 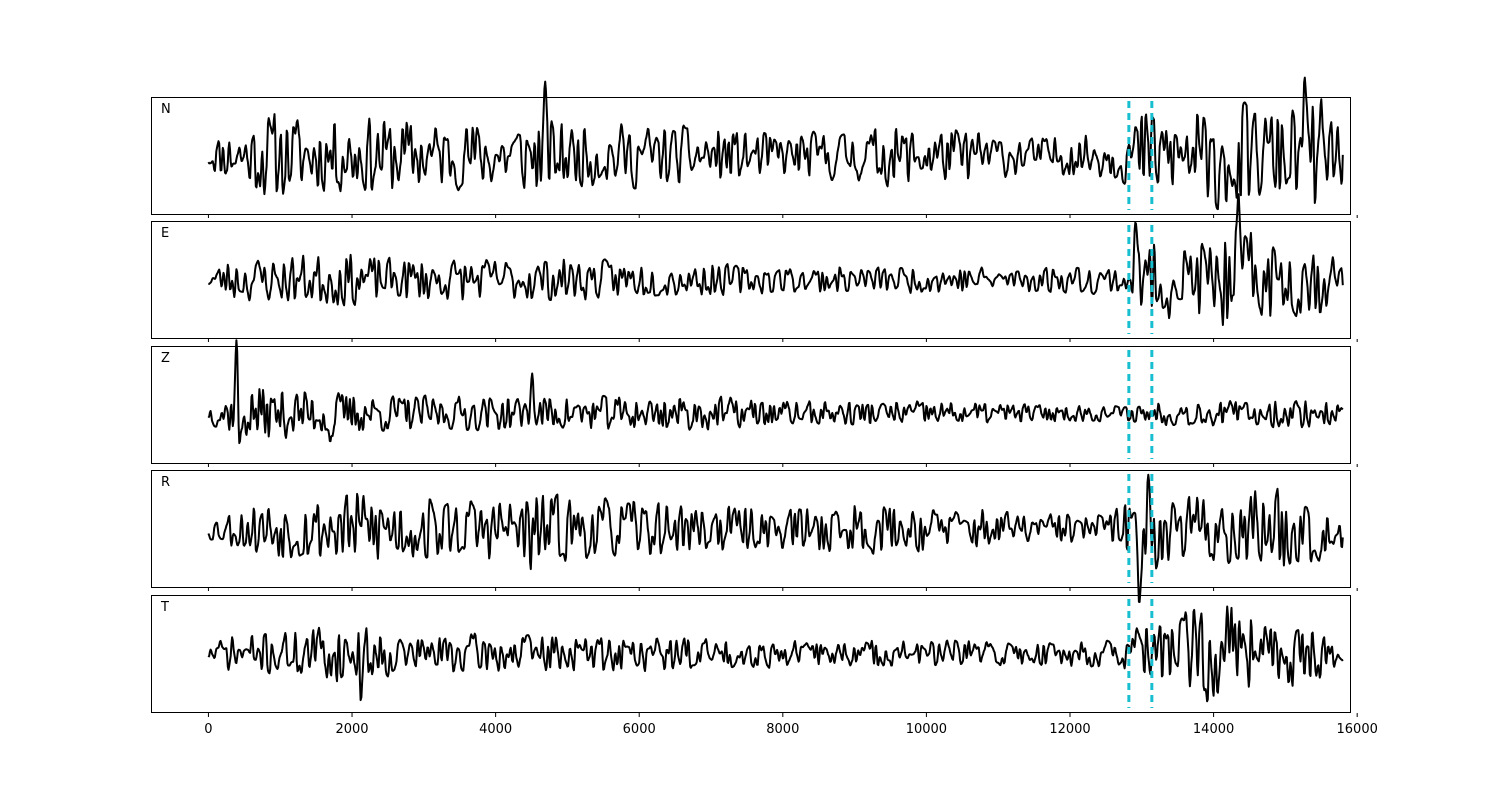 I want to click on panel-T: T, so click(x=751, y=654).